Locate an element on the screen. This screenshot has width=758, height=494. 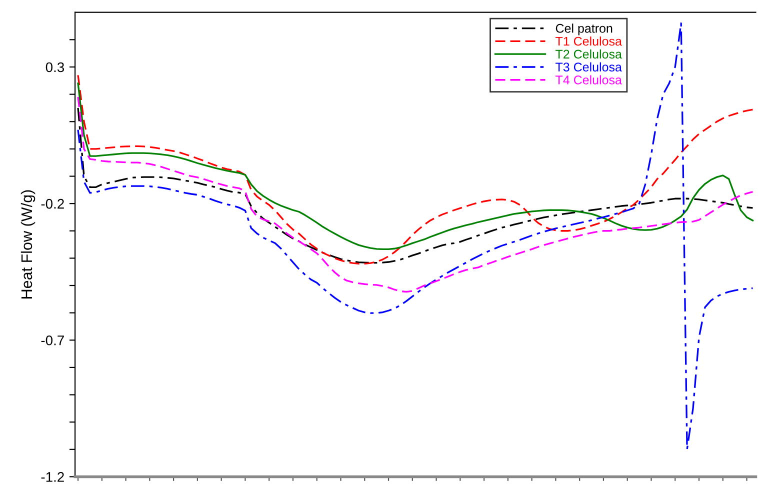
y-tick-label: -0.2 is located at coordinates (52, 203).